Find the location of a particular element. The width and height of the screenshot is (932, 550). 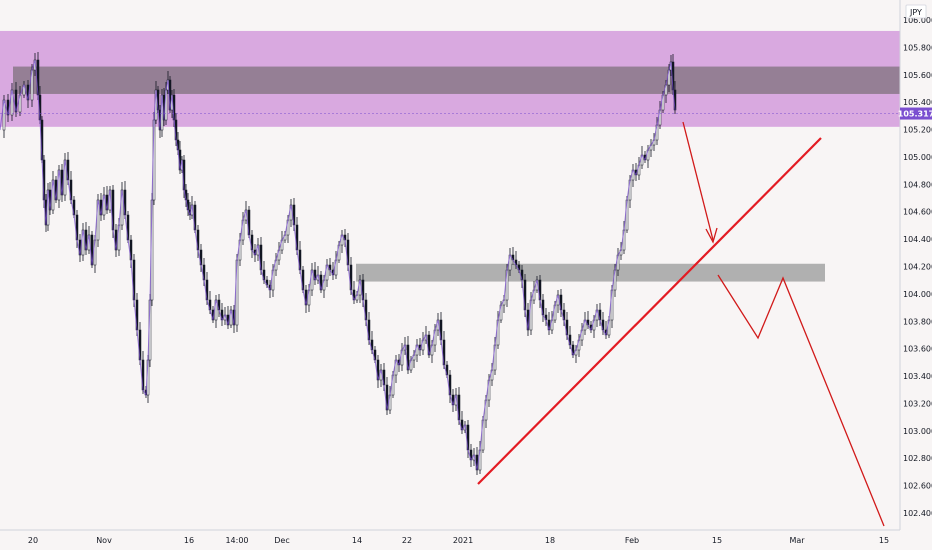

time-axis-ticks: 20 Nov 16 14:00 Dec 14 22 2021 18 Feb 15 Mar 15 is located at coordinates (458, 540).